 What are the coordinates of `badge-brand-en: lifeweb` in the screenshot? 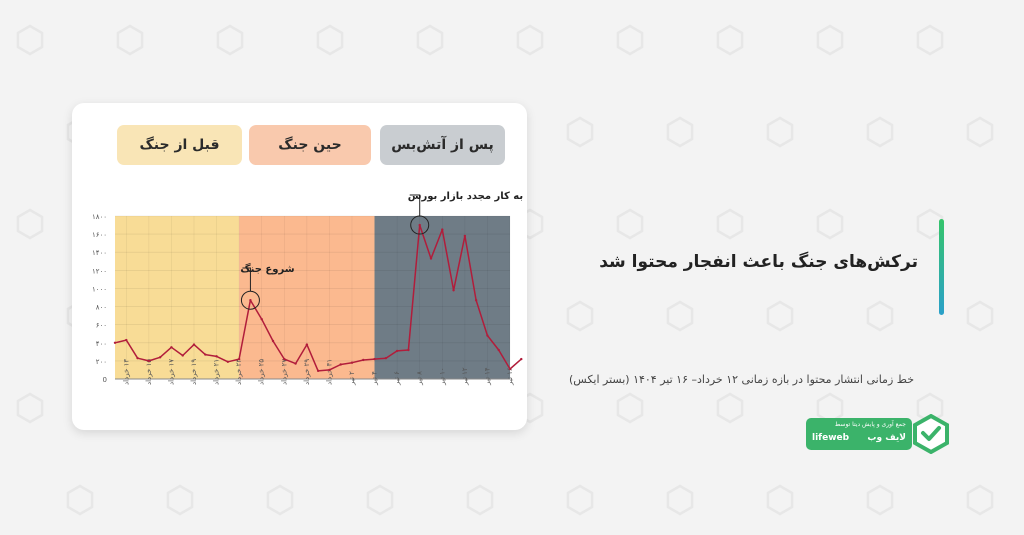 It's located at (831, 438).